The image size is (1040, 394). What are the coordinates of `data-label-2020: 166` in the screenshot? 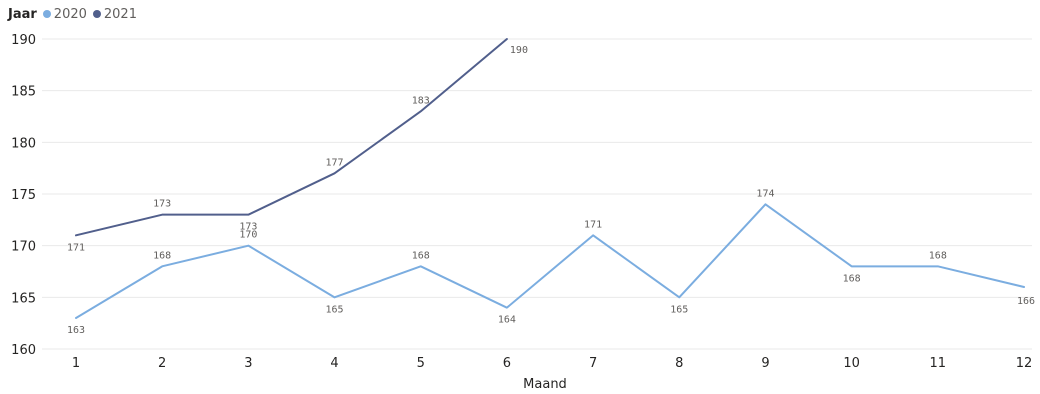 It's located at (1026, 301).